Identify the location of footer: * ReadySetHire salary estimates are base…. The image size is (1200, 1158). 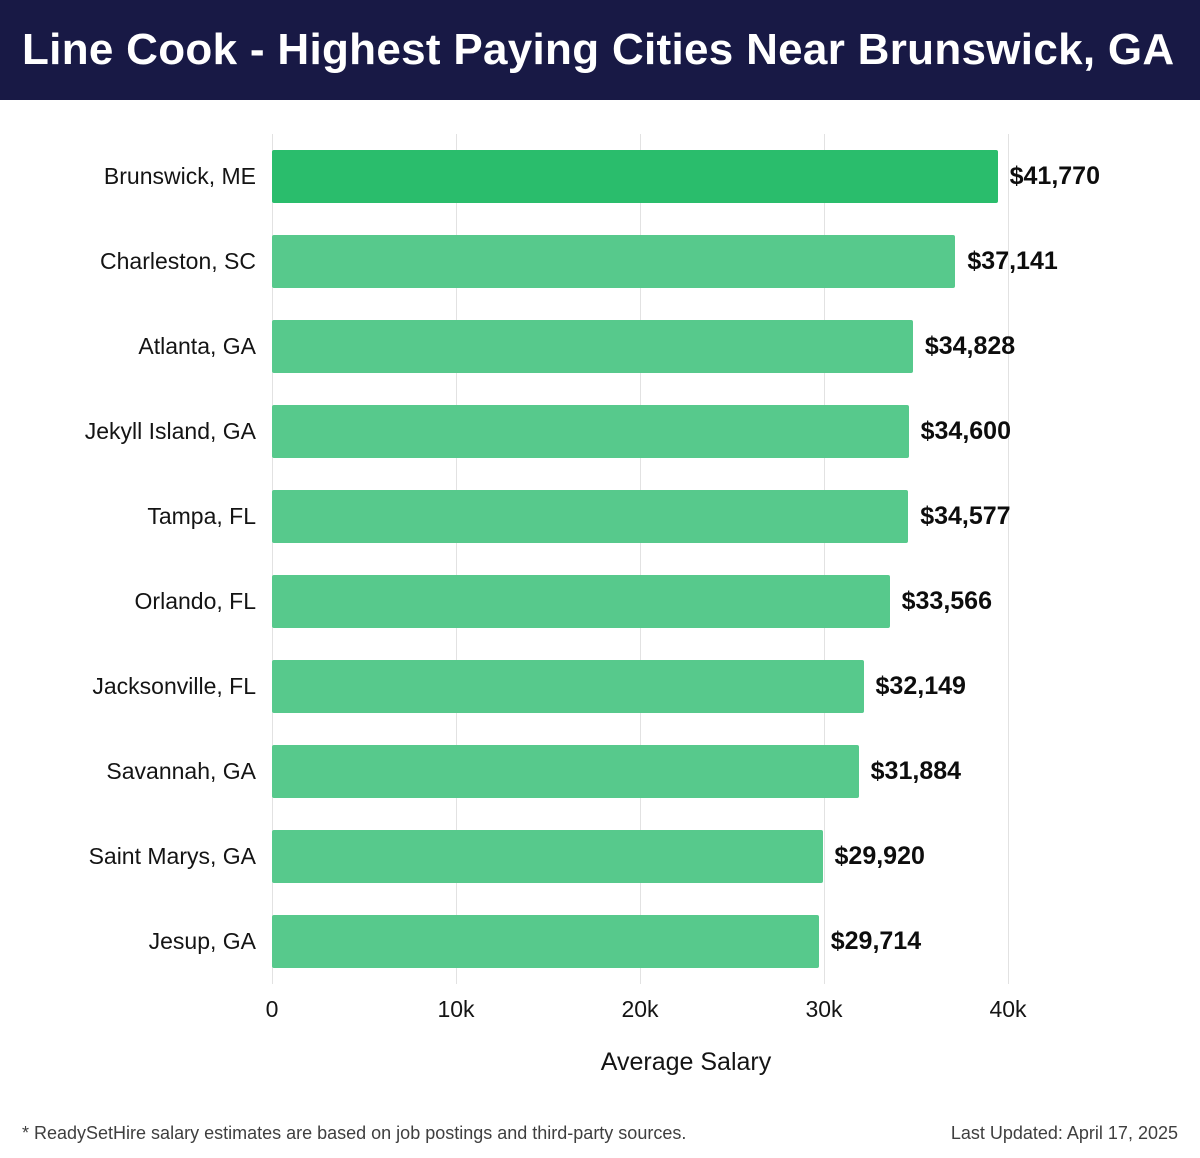
(600, 1133).